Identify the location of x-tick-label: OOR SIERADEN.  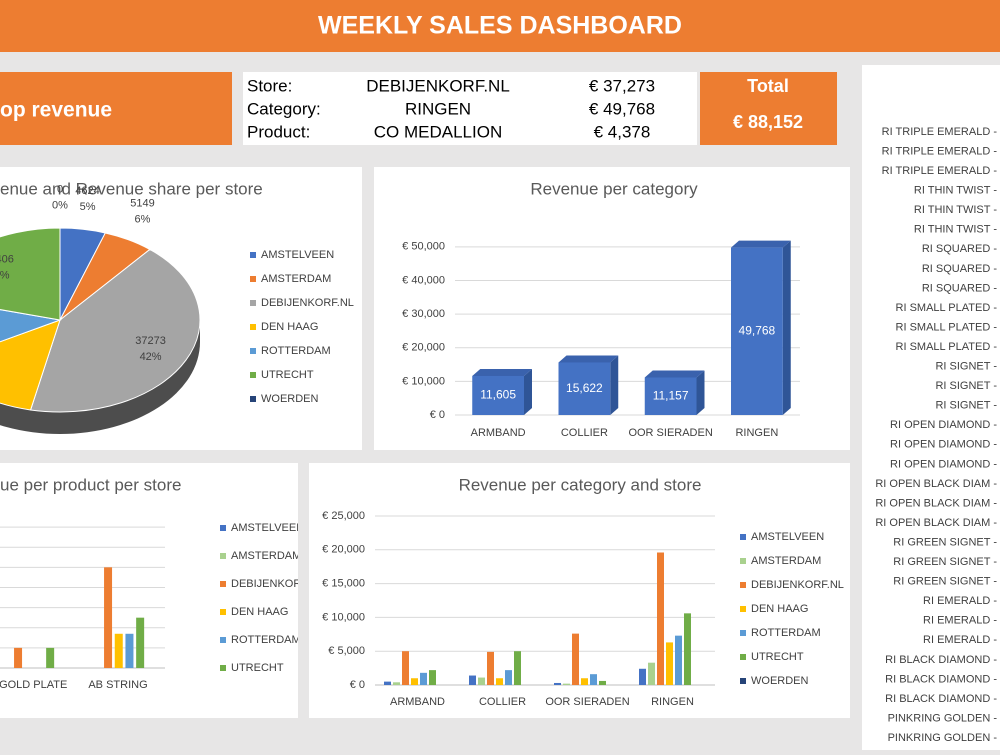
(670, 433).